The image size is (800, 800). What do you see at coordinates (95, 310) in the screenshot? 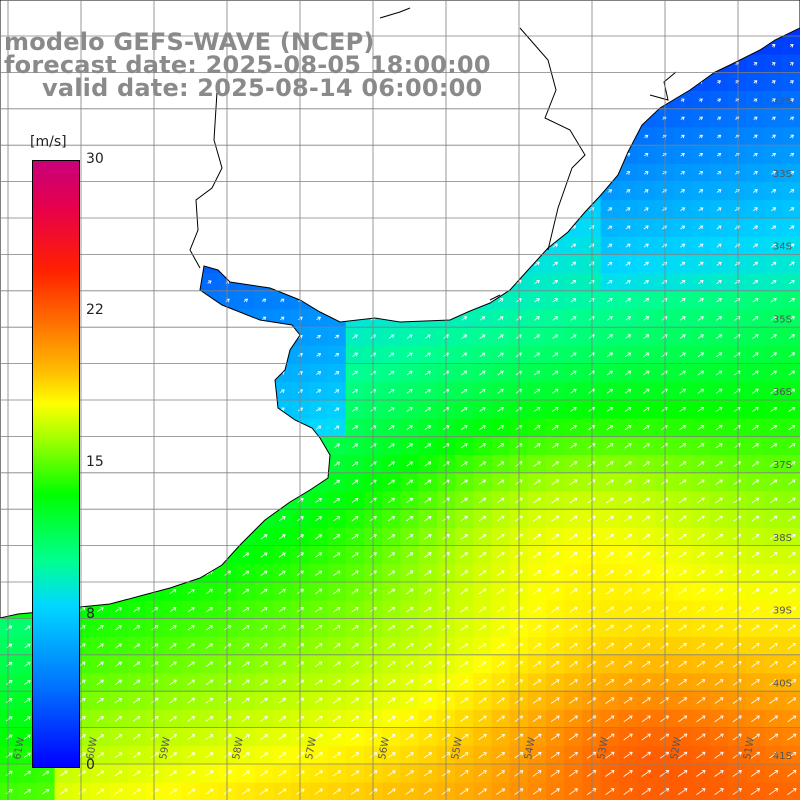
I see `colorbar-tick-22: 22` at bounding box center [95, 310].